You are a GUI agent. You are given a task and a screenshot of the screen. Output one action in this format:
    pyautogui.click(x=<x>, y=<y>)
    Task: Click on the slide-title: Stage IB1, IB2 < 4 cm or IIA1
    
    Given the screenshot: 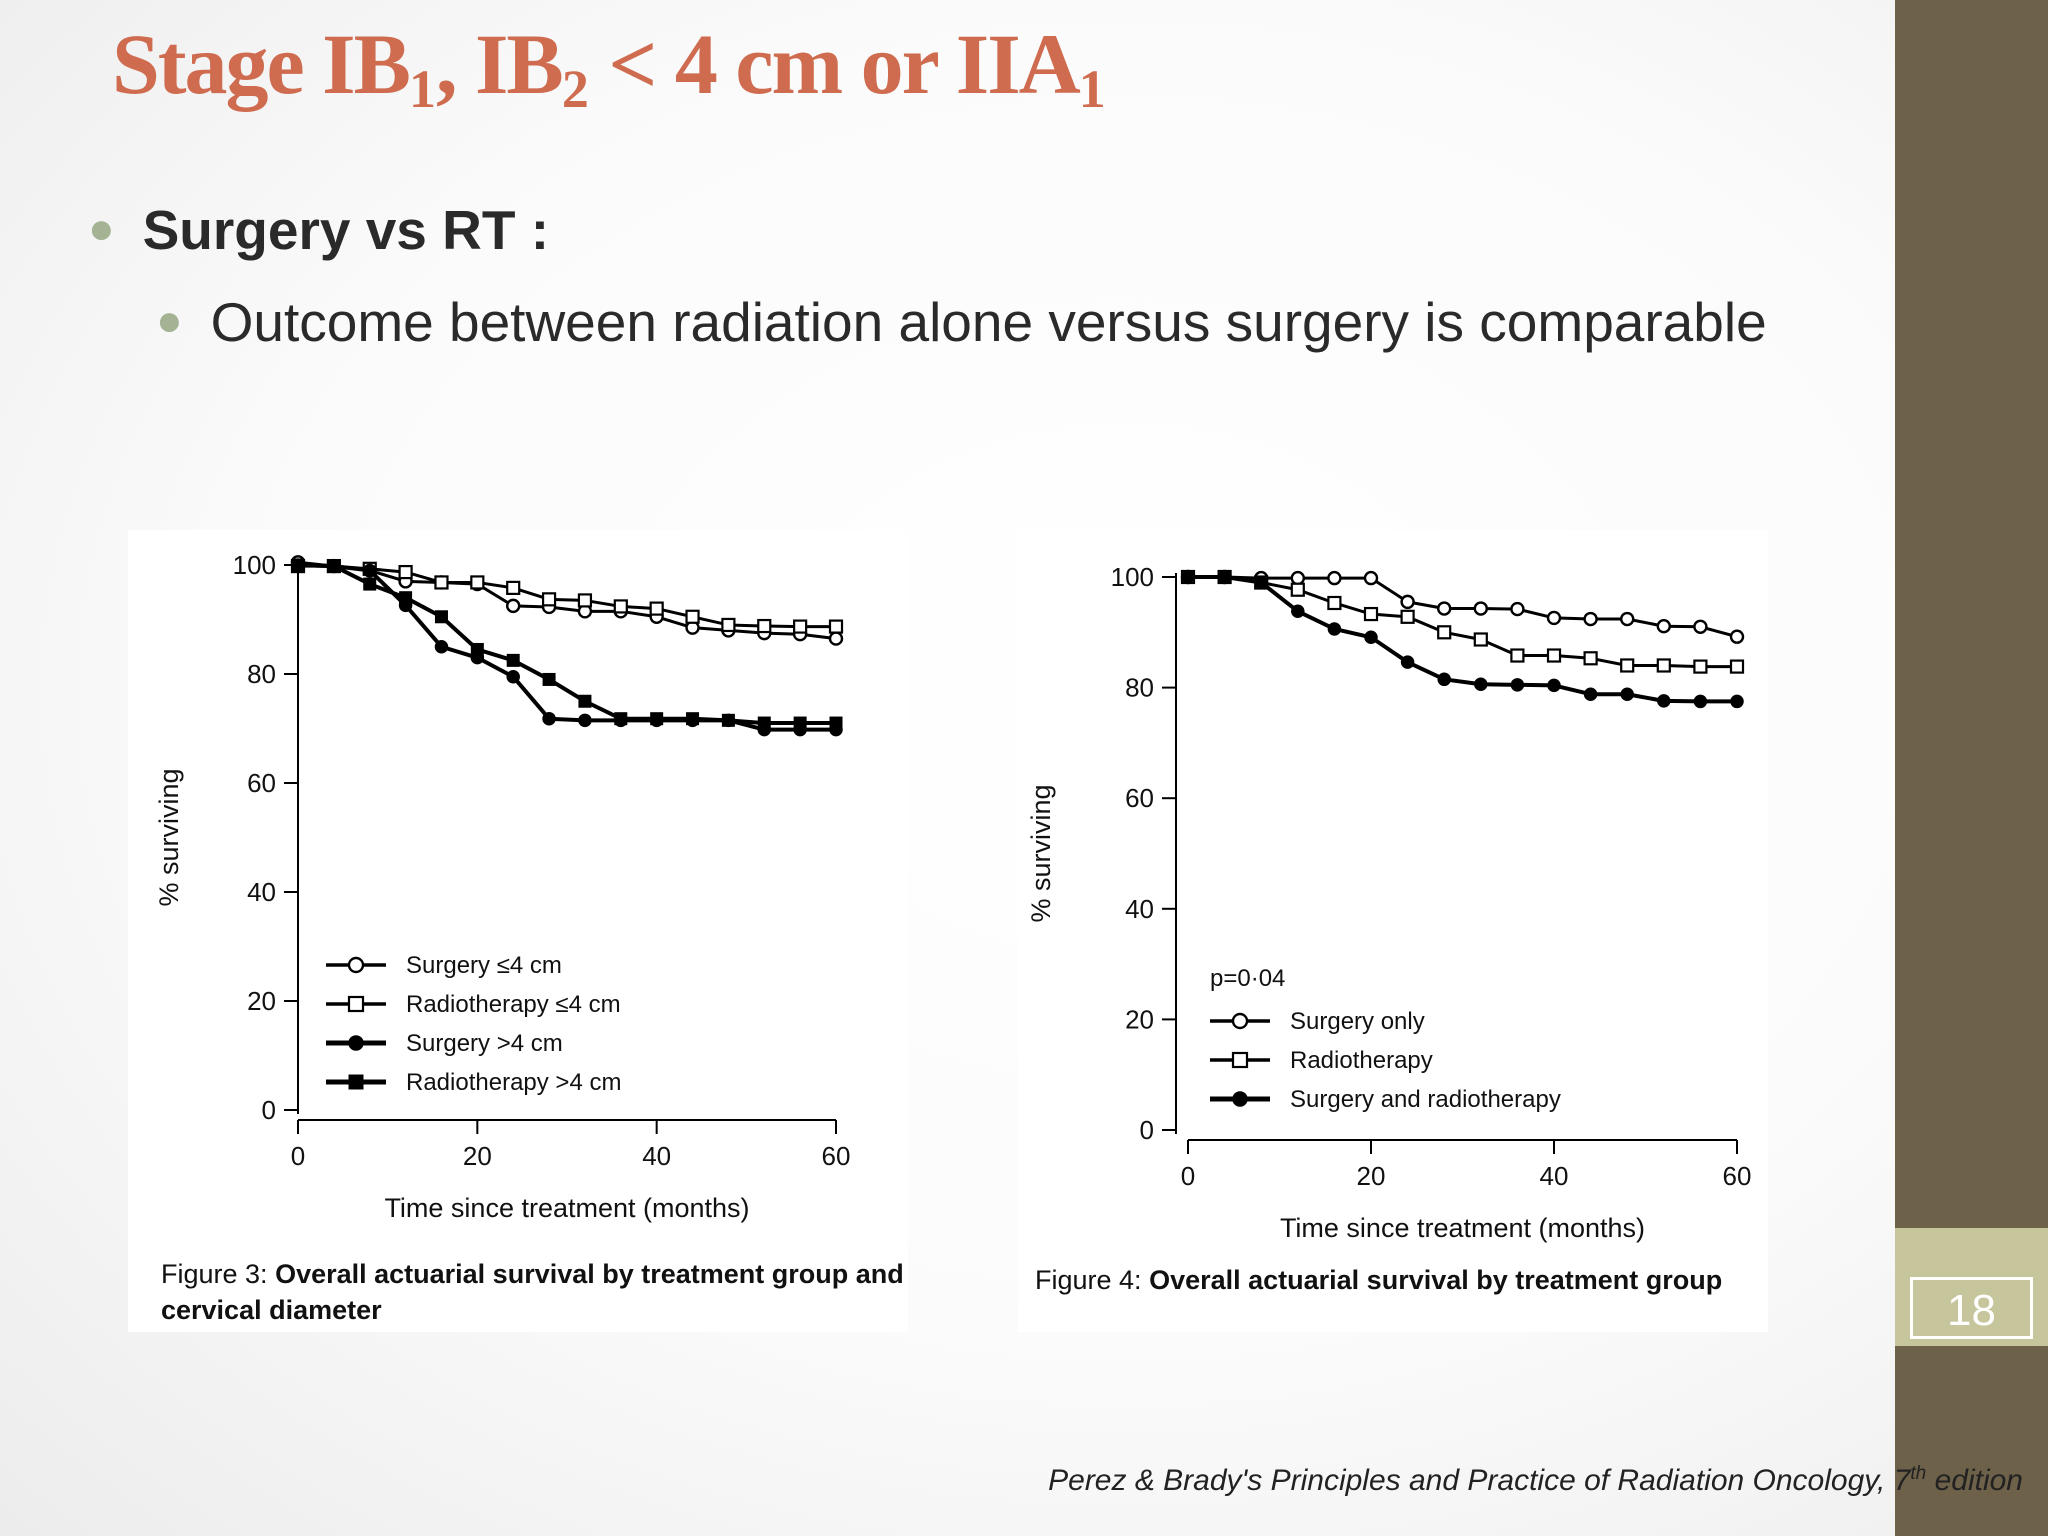 What is the action you would take?
    pyautogui.click(x=609, y=67)
    